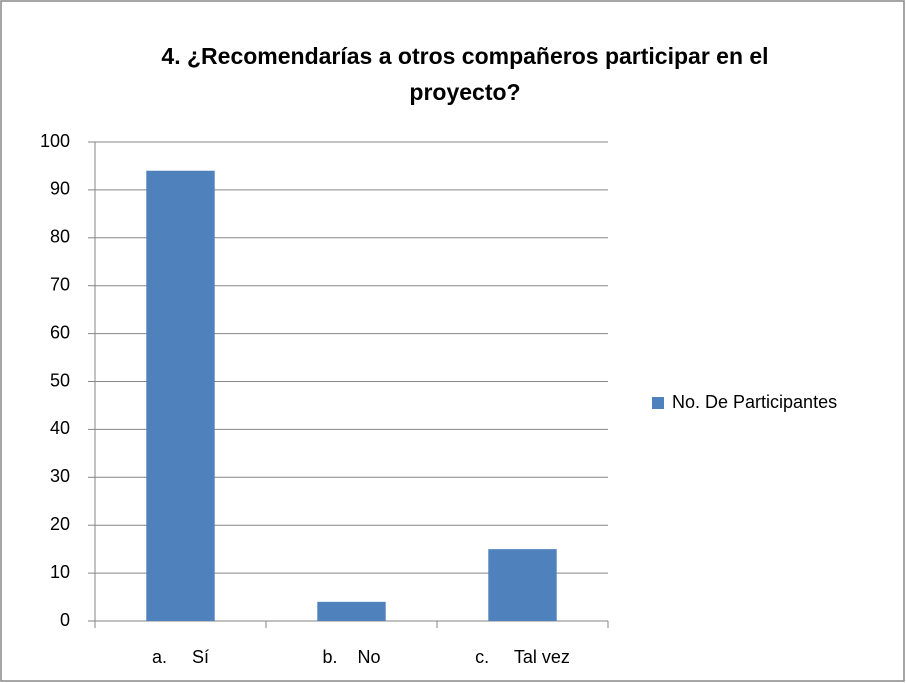 This screenshot has width=906, height=683. Describe the element at coordinates (60, 332) in the screenshot. I see `y-tick-label: 60` at that location.